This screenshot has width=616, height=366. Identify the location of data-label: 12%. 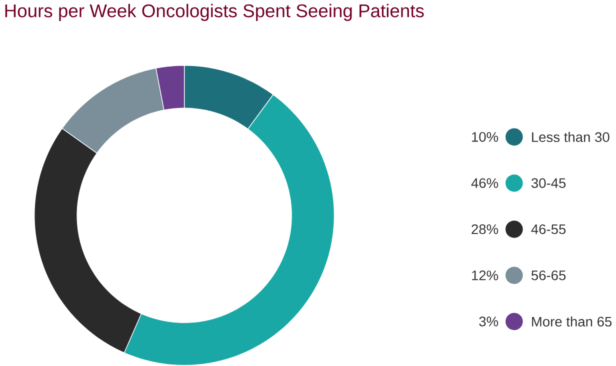
(485, 275).